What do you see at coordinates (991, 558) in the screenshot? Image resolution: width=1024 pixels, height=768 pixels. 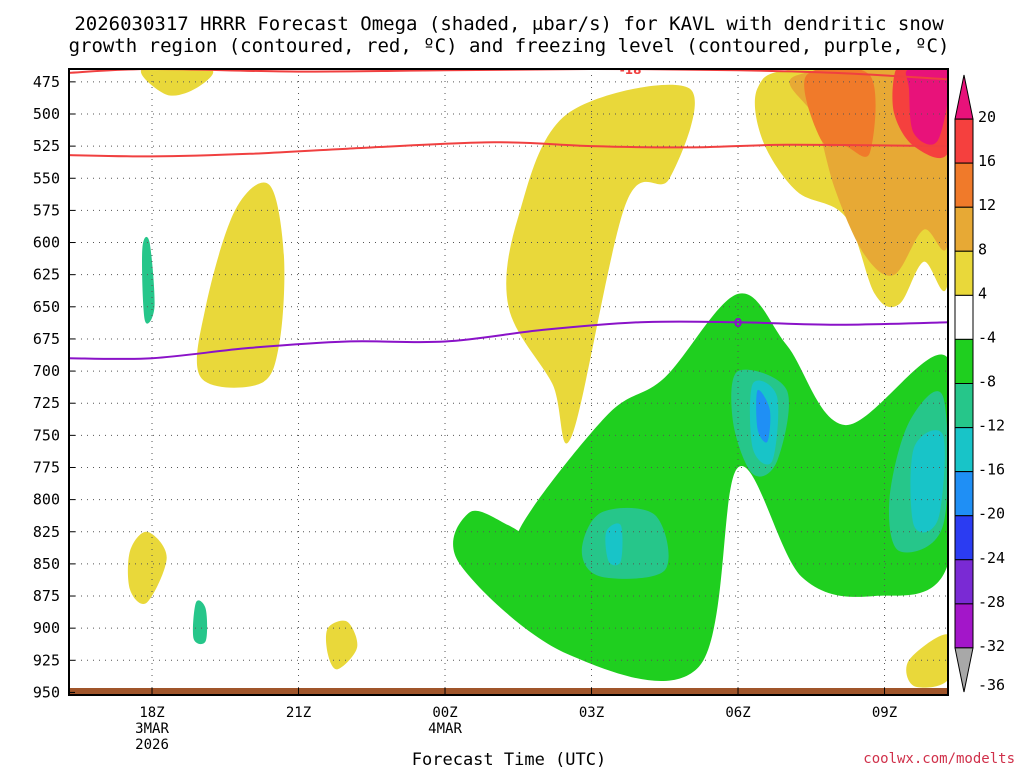 I see `colorbar-label--24: -24` at bounding box center [991, 558].